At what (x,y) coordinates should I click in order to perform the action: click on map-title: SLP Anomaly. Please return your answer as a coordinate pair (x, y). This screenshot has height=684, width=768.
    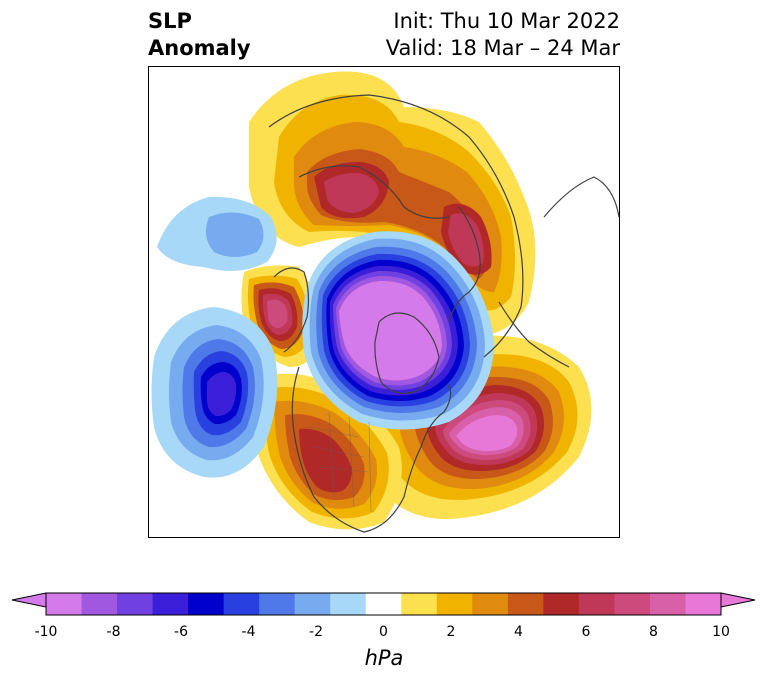
    Looking at the image, I should click on (199, 35).